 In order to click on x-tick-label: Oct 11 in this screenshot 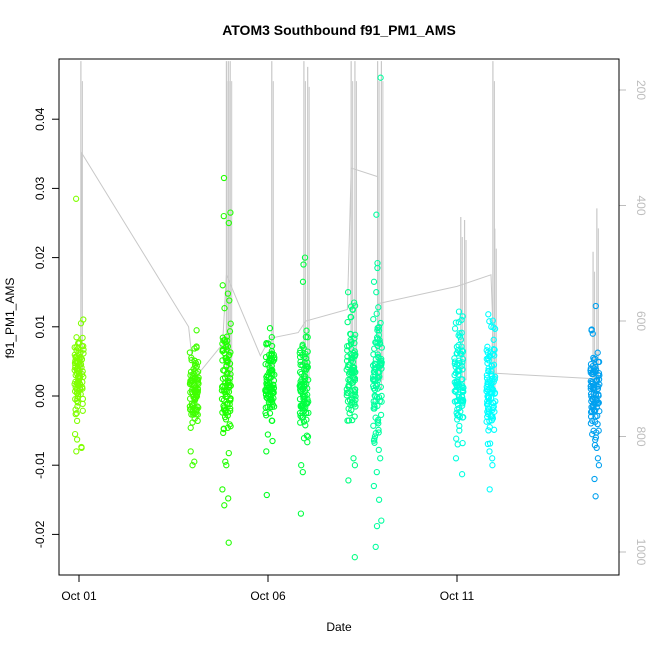, I will do `click(457, 596)`.